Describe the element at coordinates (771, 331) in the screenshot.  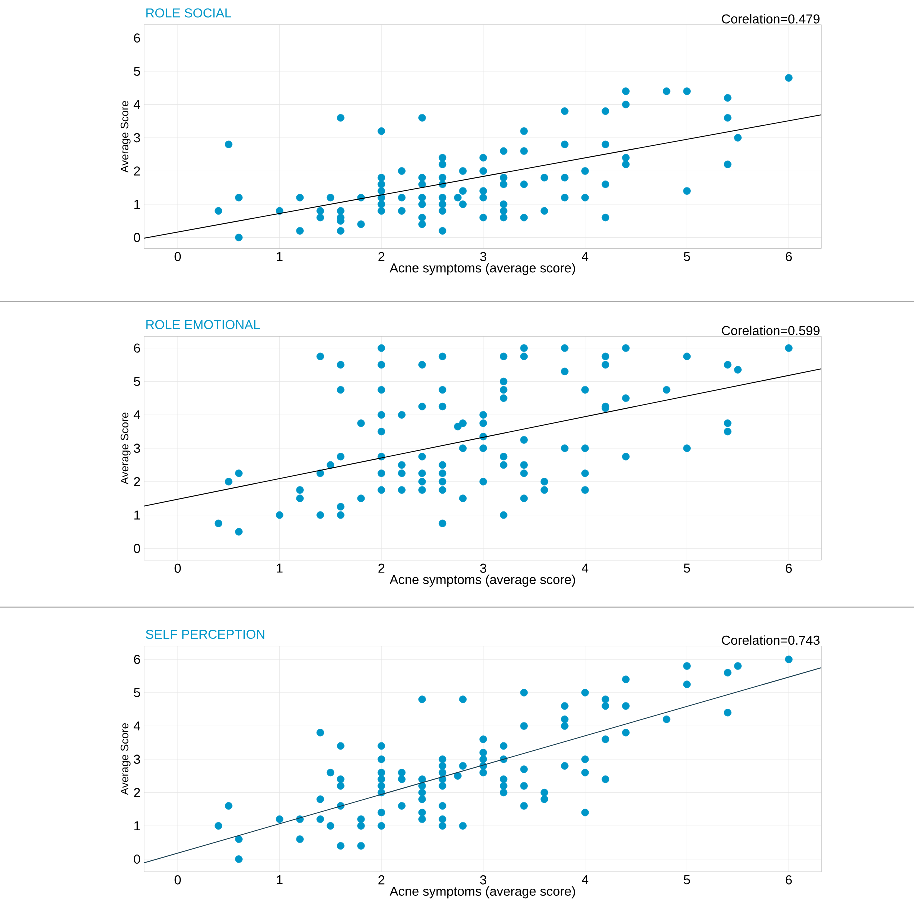
I see `text: Corelation=0.599` at that location.